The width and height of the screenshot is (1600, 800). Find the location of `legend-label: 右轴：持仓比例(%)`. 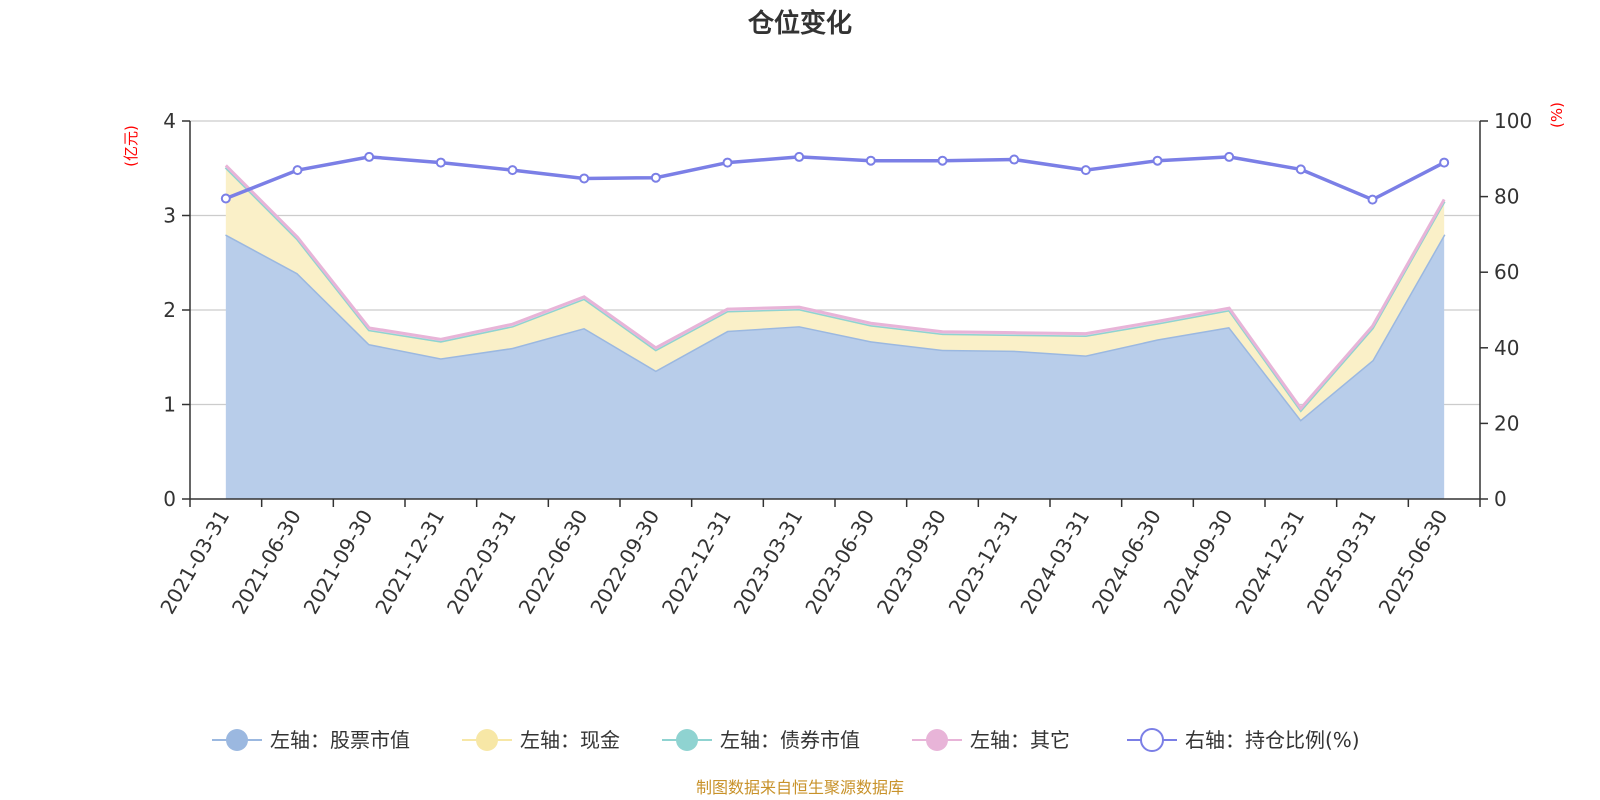

legend-label: 右轴：持仓比例(%) is located at coordinates (1272, 740).